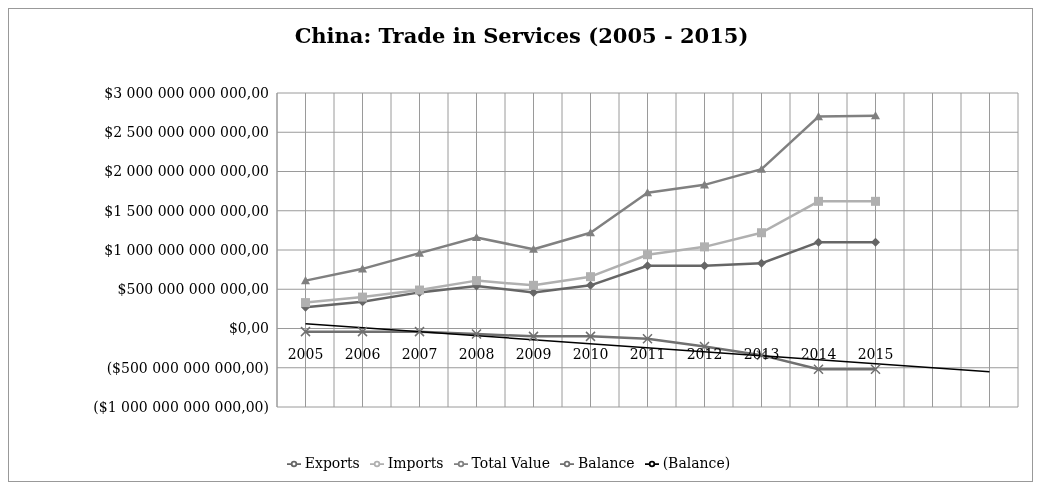 The height and width of the screenshot is (490, 1041). What do you see at coordinates (186, 249) in the screenshot?
I see `y-tick-label: $1 000 000 000 000,00` at bounding box center [186, 249].